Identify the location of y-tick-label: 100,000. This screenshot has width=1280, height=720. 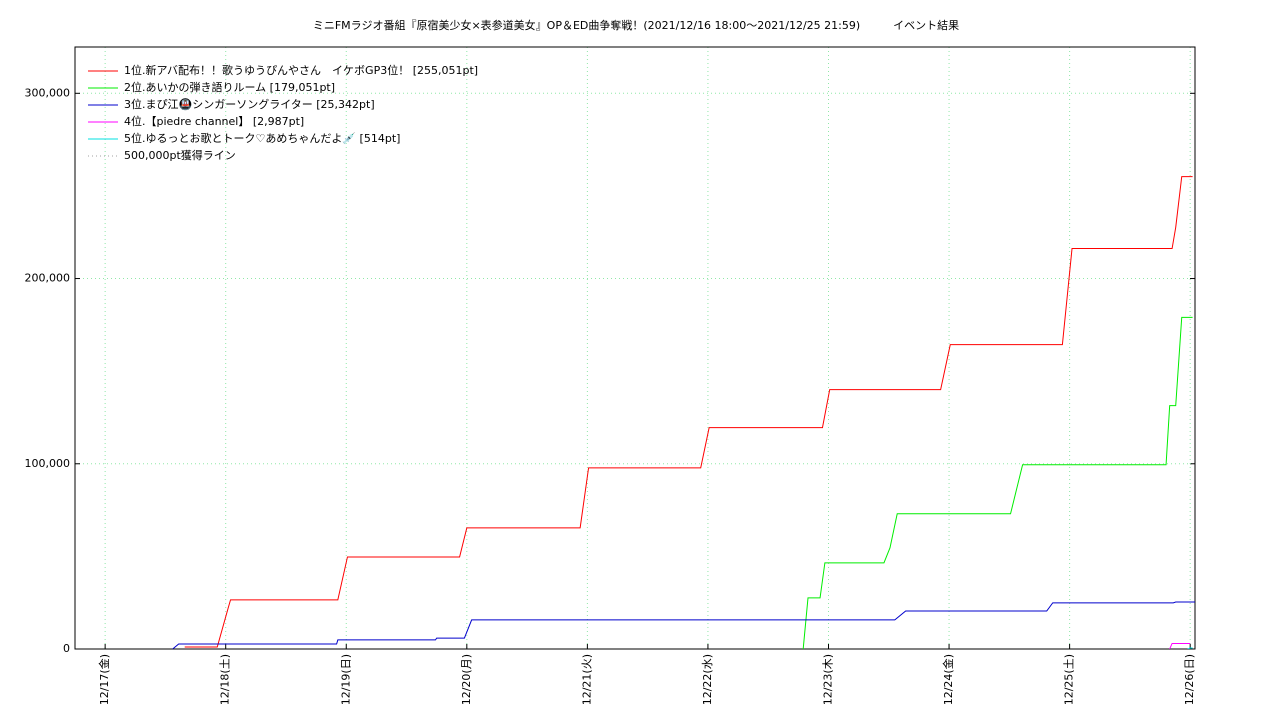
(48, 463).